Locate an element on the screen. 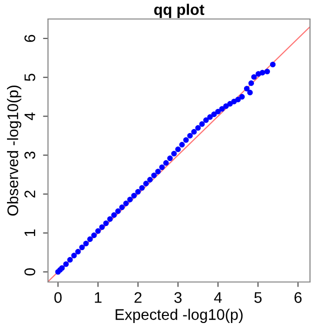 This screenshot has width=322, height=327. x-axis-title: Expected -log10(p) is located at coordinates (179, 315).